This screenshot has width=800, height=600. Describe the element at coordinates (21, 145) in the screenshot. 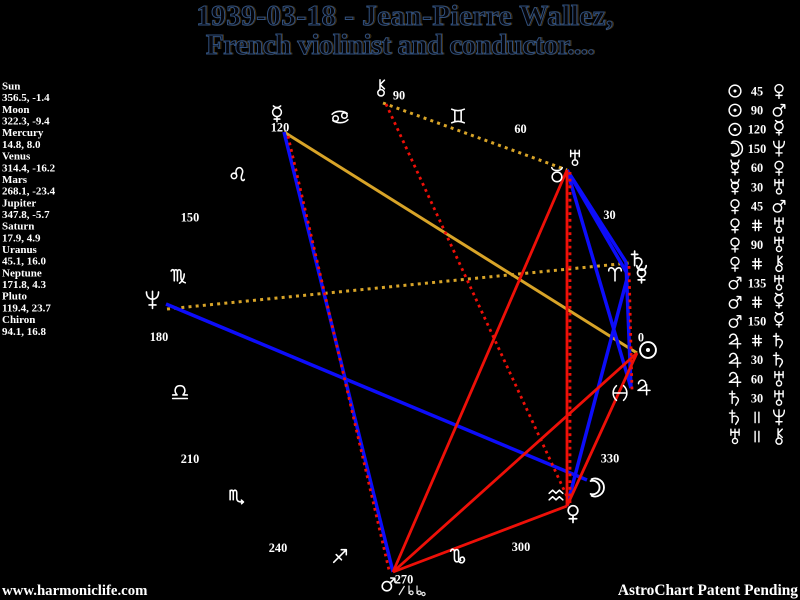

I see `svg-text: 14.8, 8.0` at that location.